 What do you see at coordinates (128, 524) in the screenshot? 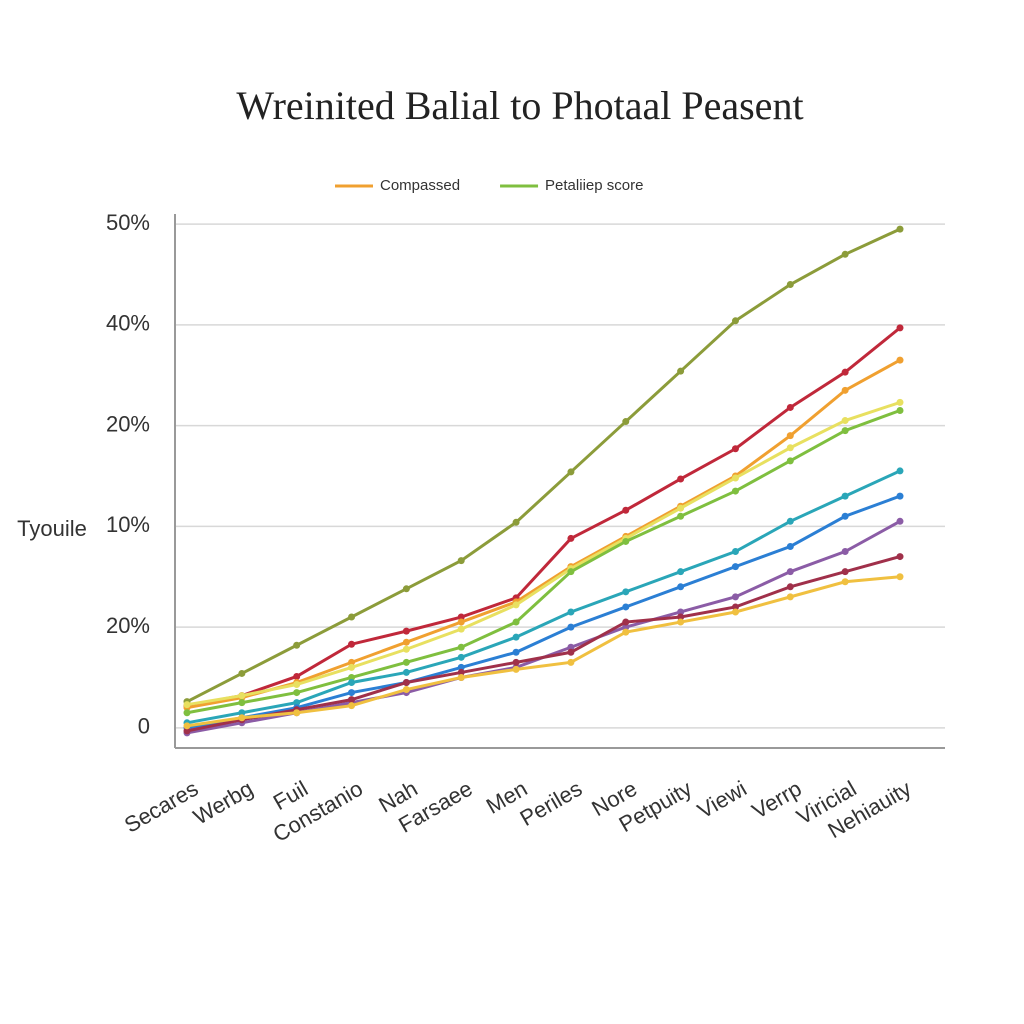
I see `y-tick-label: 10%` at bounding box center [128, 524].